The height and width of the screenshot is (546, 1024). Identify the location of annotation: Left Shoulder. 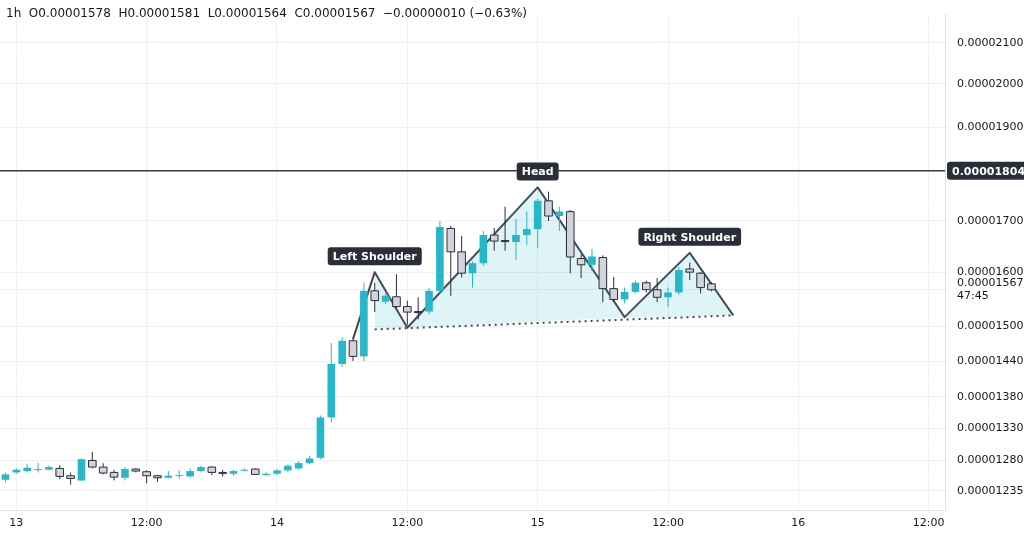
(375, 256).